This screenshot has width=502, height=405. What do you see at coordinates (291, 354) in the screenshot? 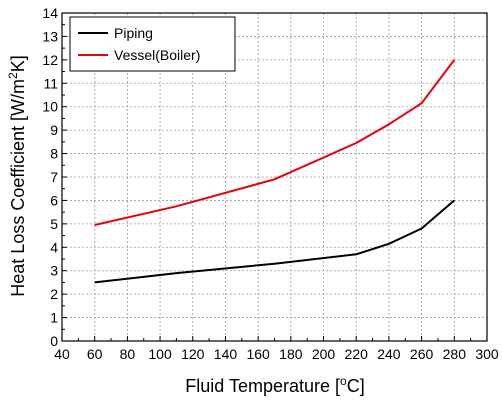
I see `x-tick-label: 180` at bounding box center [291, 354].